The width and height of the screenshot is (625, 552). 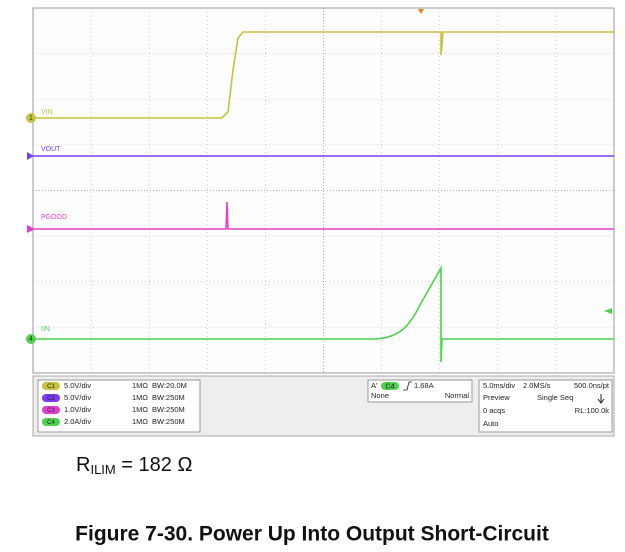 I want to click on timebase-box, so click(x=545, y=406).